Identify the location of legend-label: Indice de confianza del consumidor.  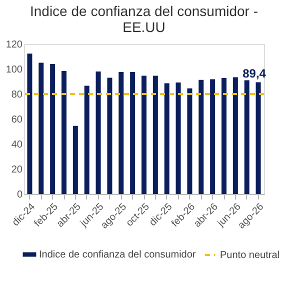
(117, 255).